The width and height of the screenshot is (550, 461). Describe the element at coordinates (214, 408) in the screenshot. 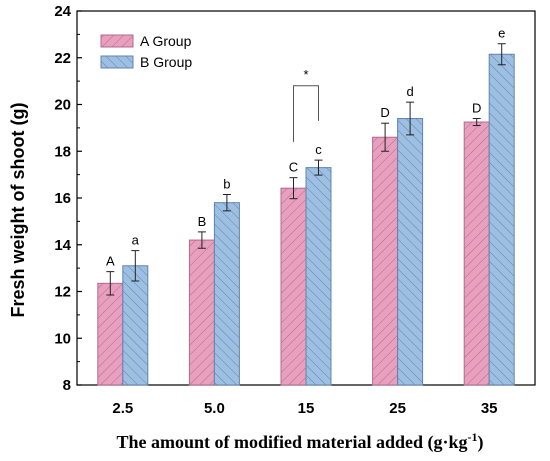

I see `x-tick-label: 5.0` at that location.